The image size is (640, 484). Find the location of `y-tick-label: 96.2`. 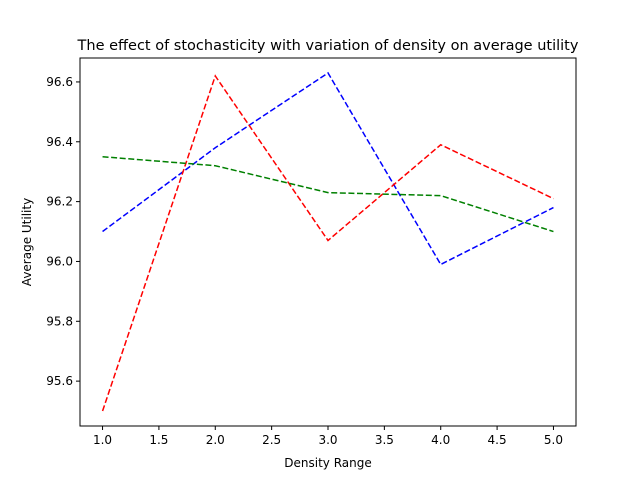

y-tick-label: 96.2 is located at coordinates (59, 202).